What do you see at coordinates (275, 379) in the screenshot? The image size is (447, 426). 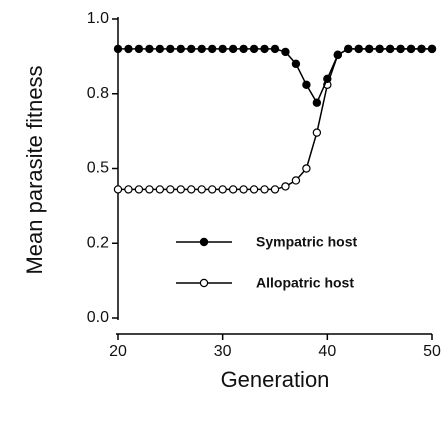 I see `x-axis-title: Generation` at bounding box center [275, 379].